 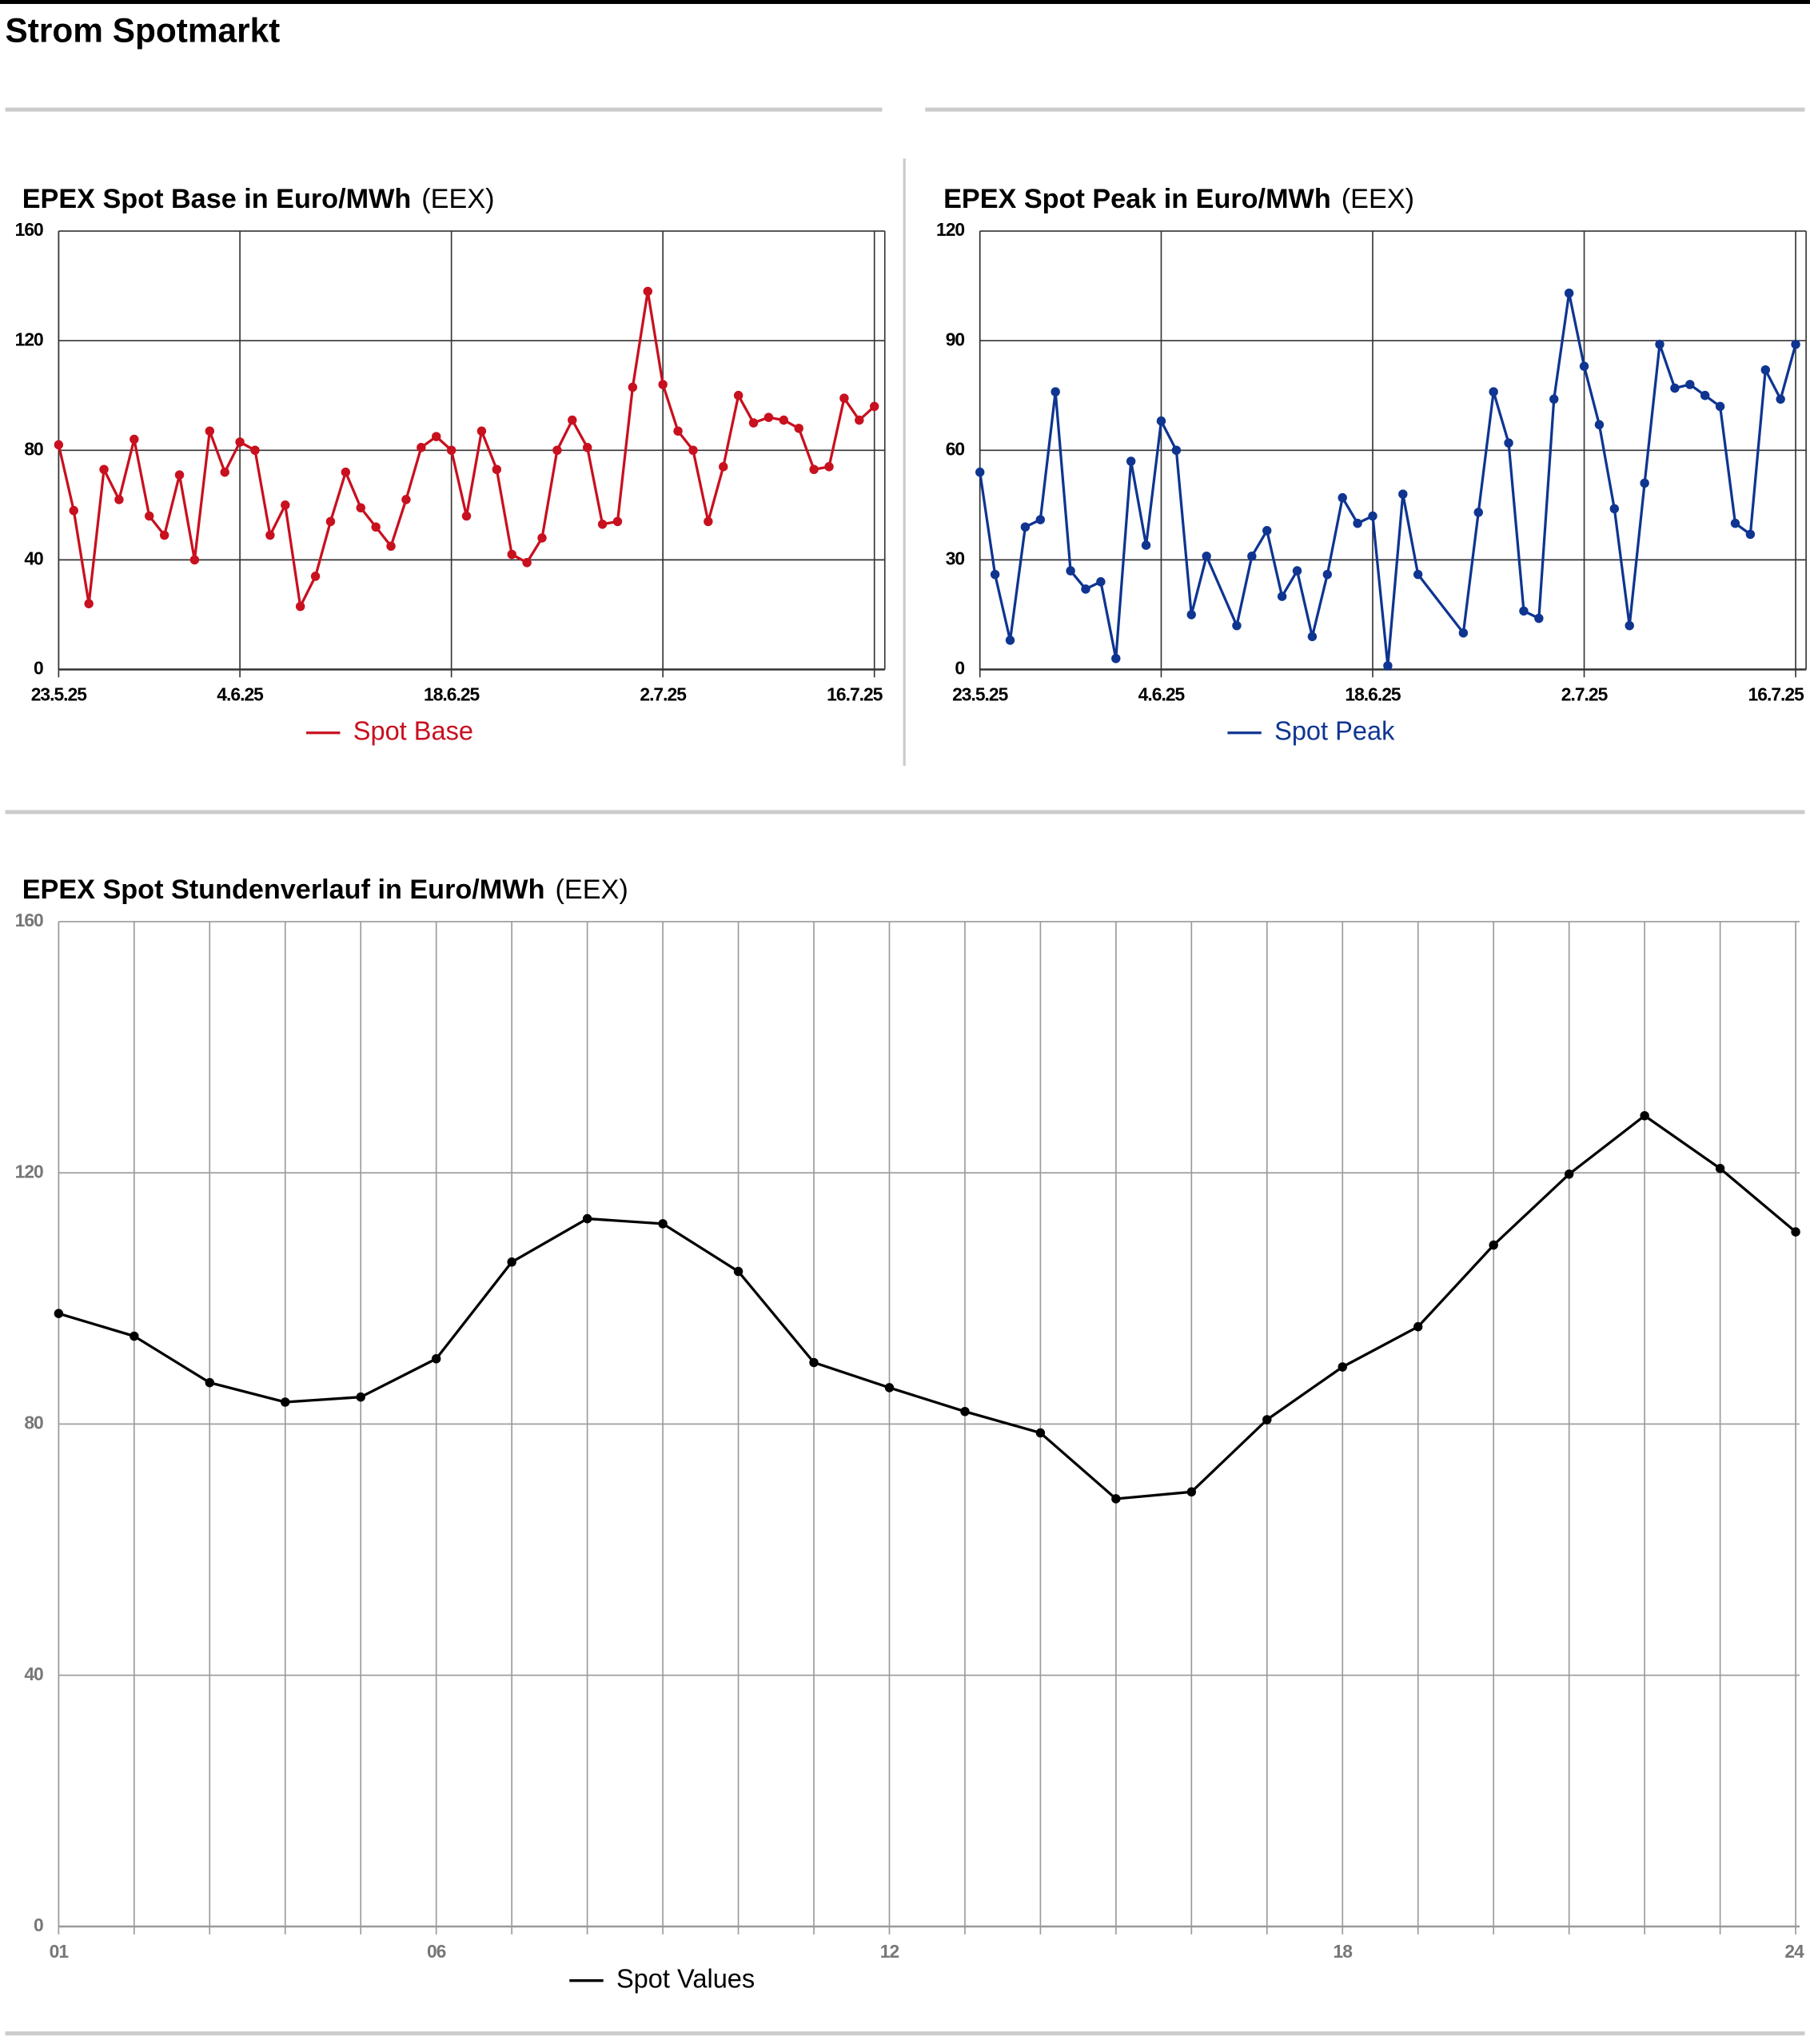 I want to click on chart-title: EPEX Spot Peak in Euro/MWh (EEX), so click(x=1178, y=199).